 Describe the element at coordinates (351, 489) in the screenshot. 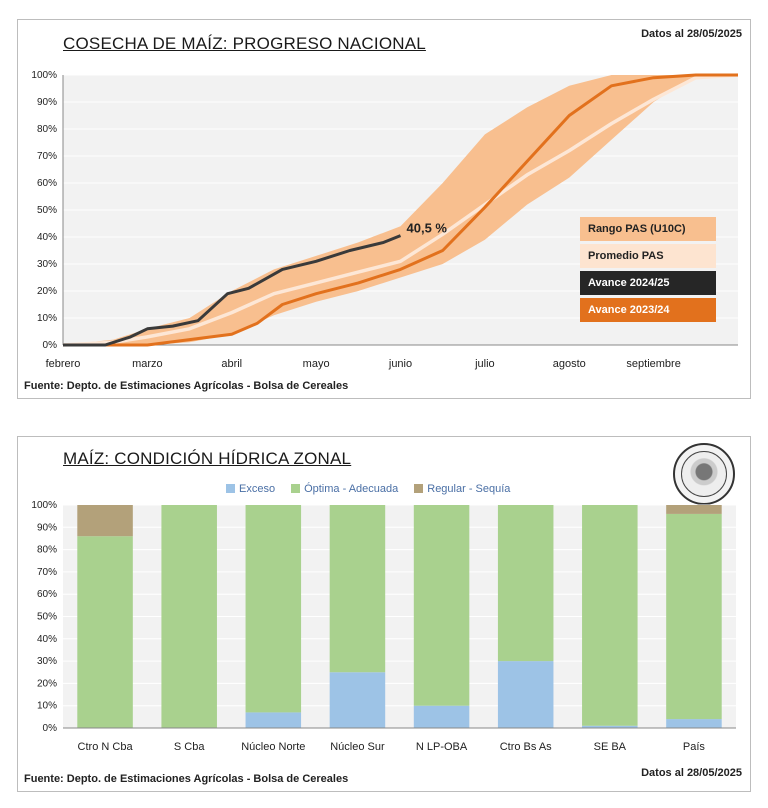

I see `legend-label: Óptima - Adecuada` at that location.